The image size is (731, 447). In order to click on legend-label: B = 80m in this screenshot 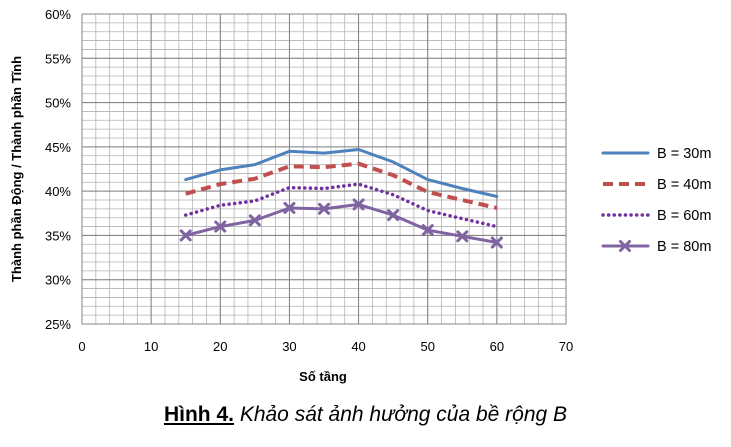, I will do `click(684, 247)`.